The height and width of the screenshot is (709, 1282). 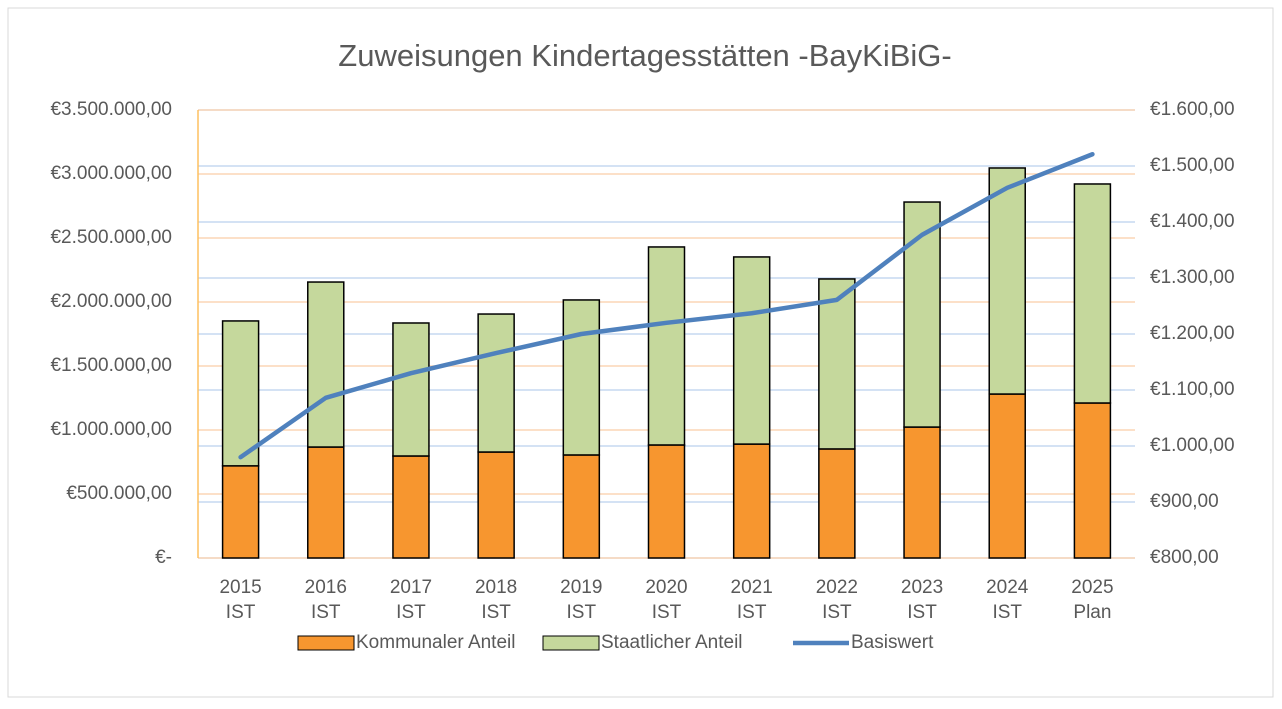 I want to click on y-tick-label: €1.500.000,00, so click(x=111, y=365).